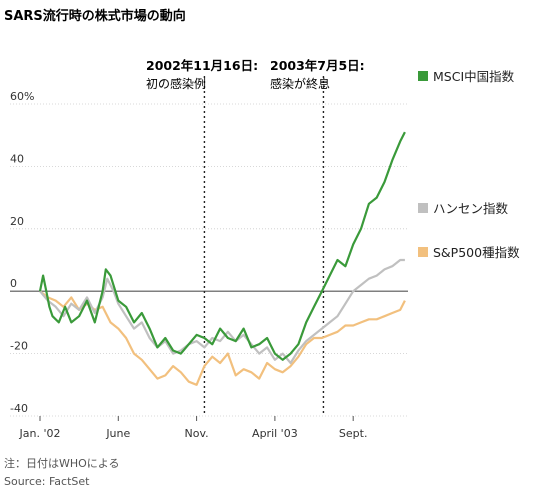  I want to click on legend-label-msci: MSCI中国指数, so click(474, 76).